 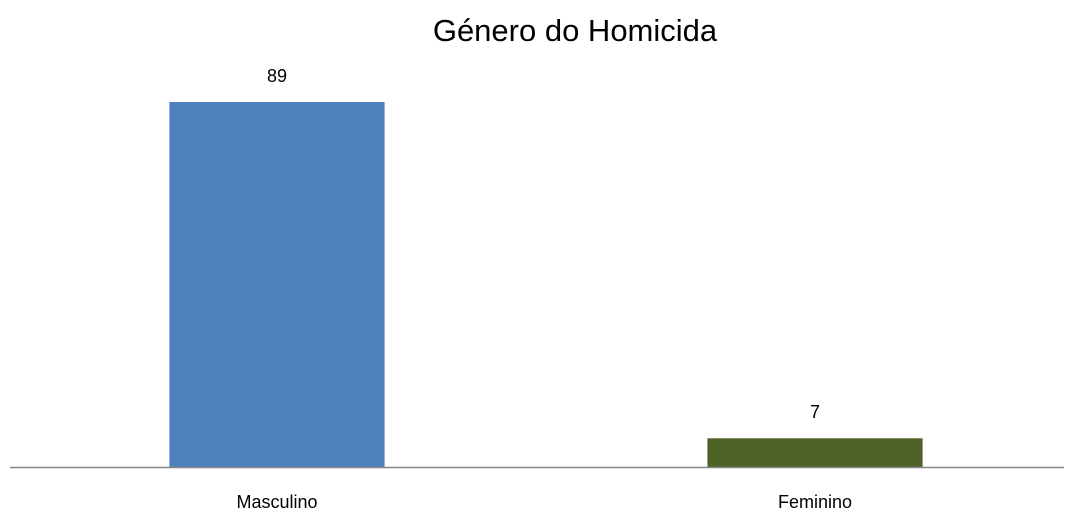 I want to click on x-tick-label: Masculino, so click(x=276, y=502).